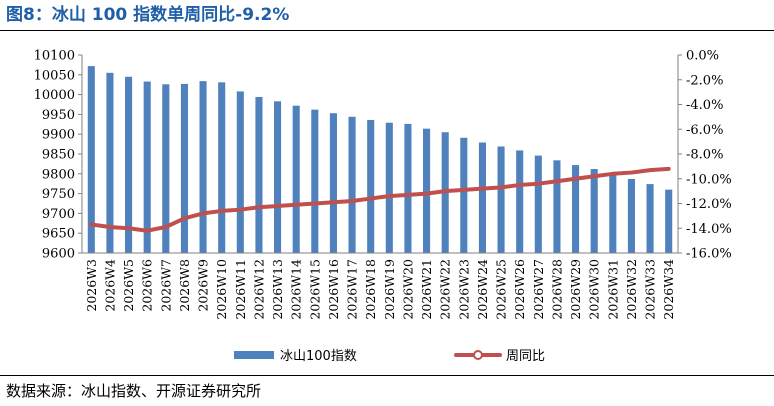  I want to click on x-tick-label: 2026W34, so click(668, 289).